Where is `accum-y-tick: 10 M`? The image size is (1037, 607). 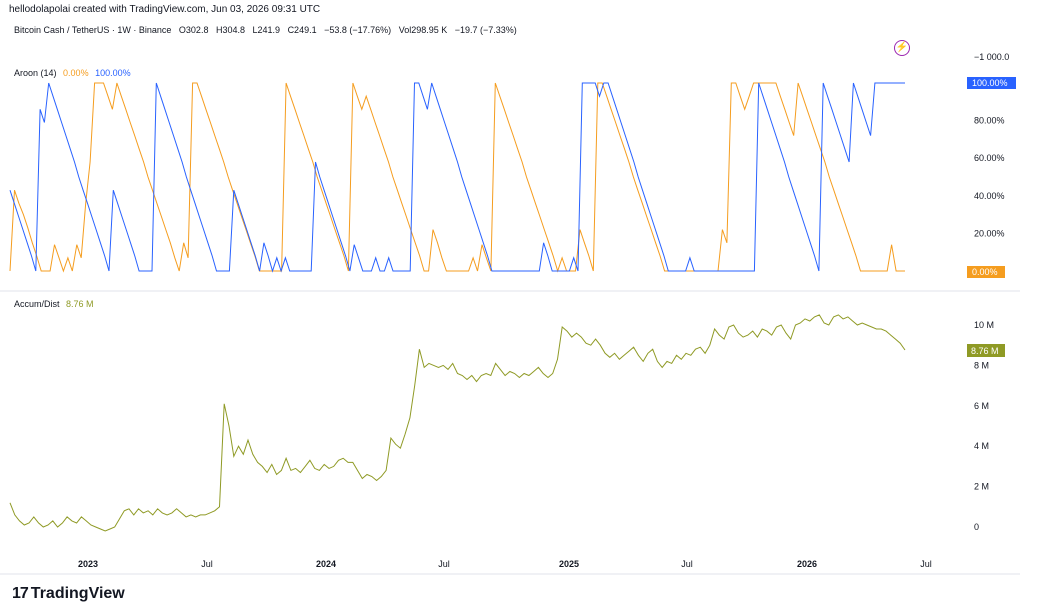 accum-y-tick: 10 M is located at coordinates (984, 325).